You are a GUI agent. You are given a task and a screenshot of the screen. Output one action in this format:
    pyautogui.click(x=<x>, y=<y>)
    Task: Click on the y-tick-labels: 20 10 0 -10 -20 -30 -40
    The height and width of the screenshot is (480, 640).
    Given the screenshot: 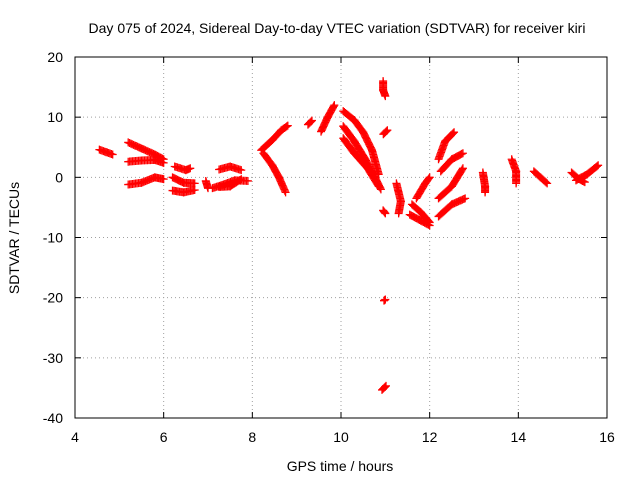 What is the action you would take?
    pyautogui.click(x=53, y=237)
    